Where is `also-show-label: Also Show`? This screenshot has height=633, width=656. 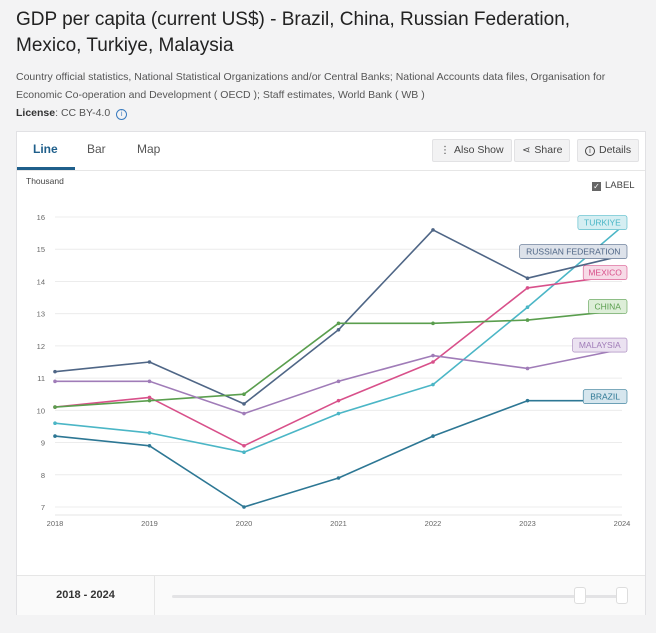 also-show-label: Also Show is located at coordinates (479, 150).